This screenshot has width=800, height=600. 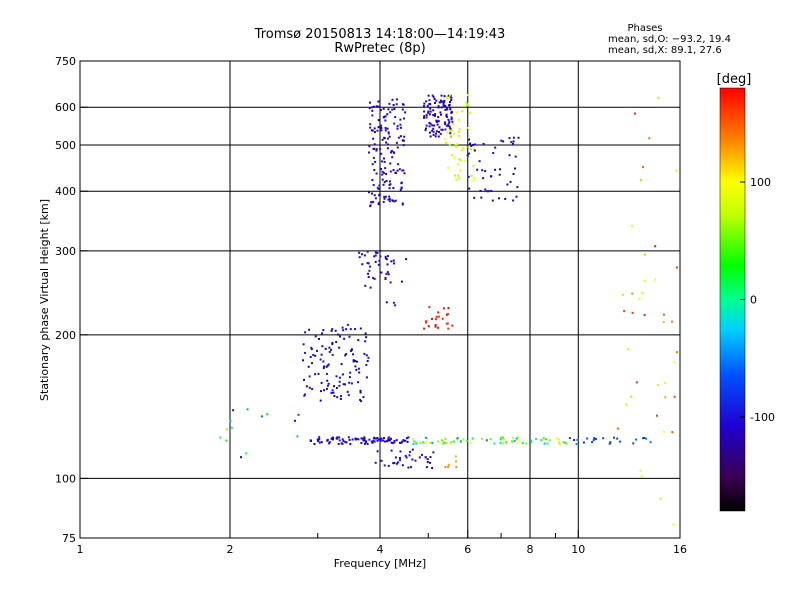 I want to click on x-tick-label: 1, so click(x=80, y=549).